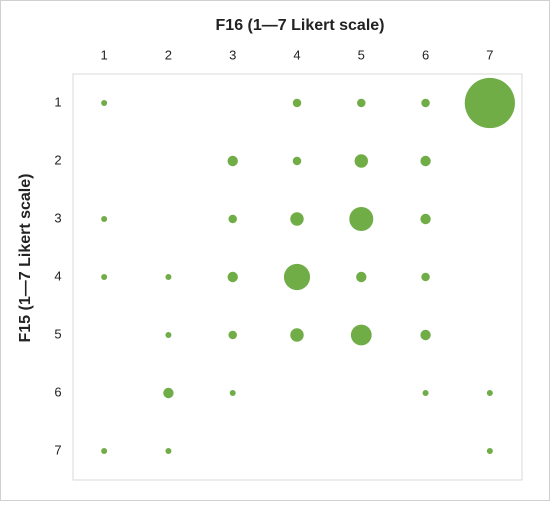 This screenshot has width=550, height=506. What do you see at coordinates (300, 25) in the screenshot?
I see `x-axis-title: F16 (1—7 Likert scale)` at bounding box center [300, 25].